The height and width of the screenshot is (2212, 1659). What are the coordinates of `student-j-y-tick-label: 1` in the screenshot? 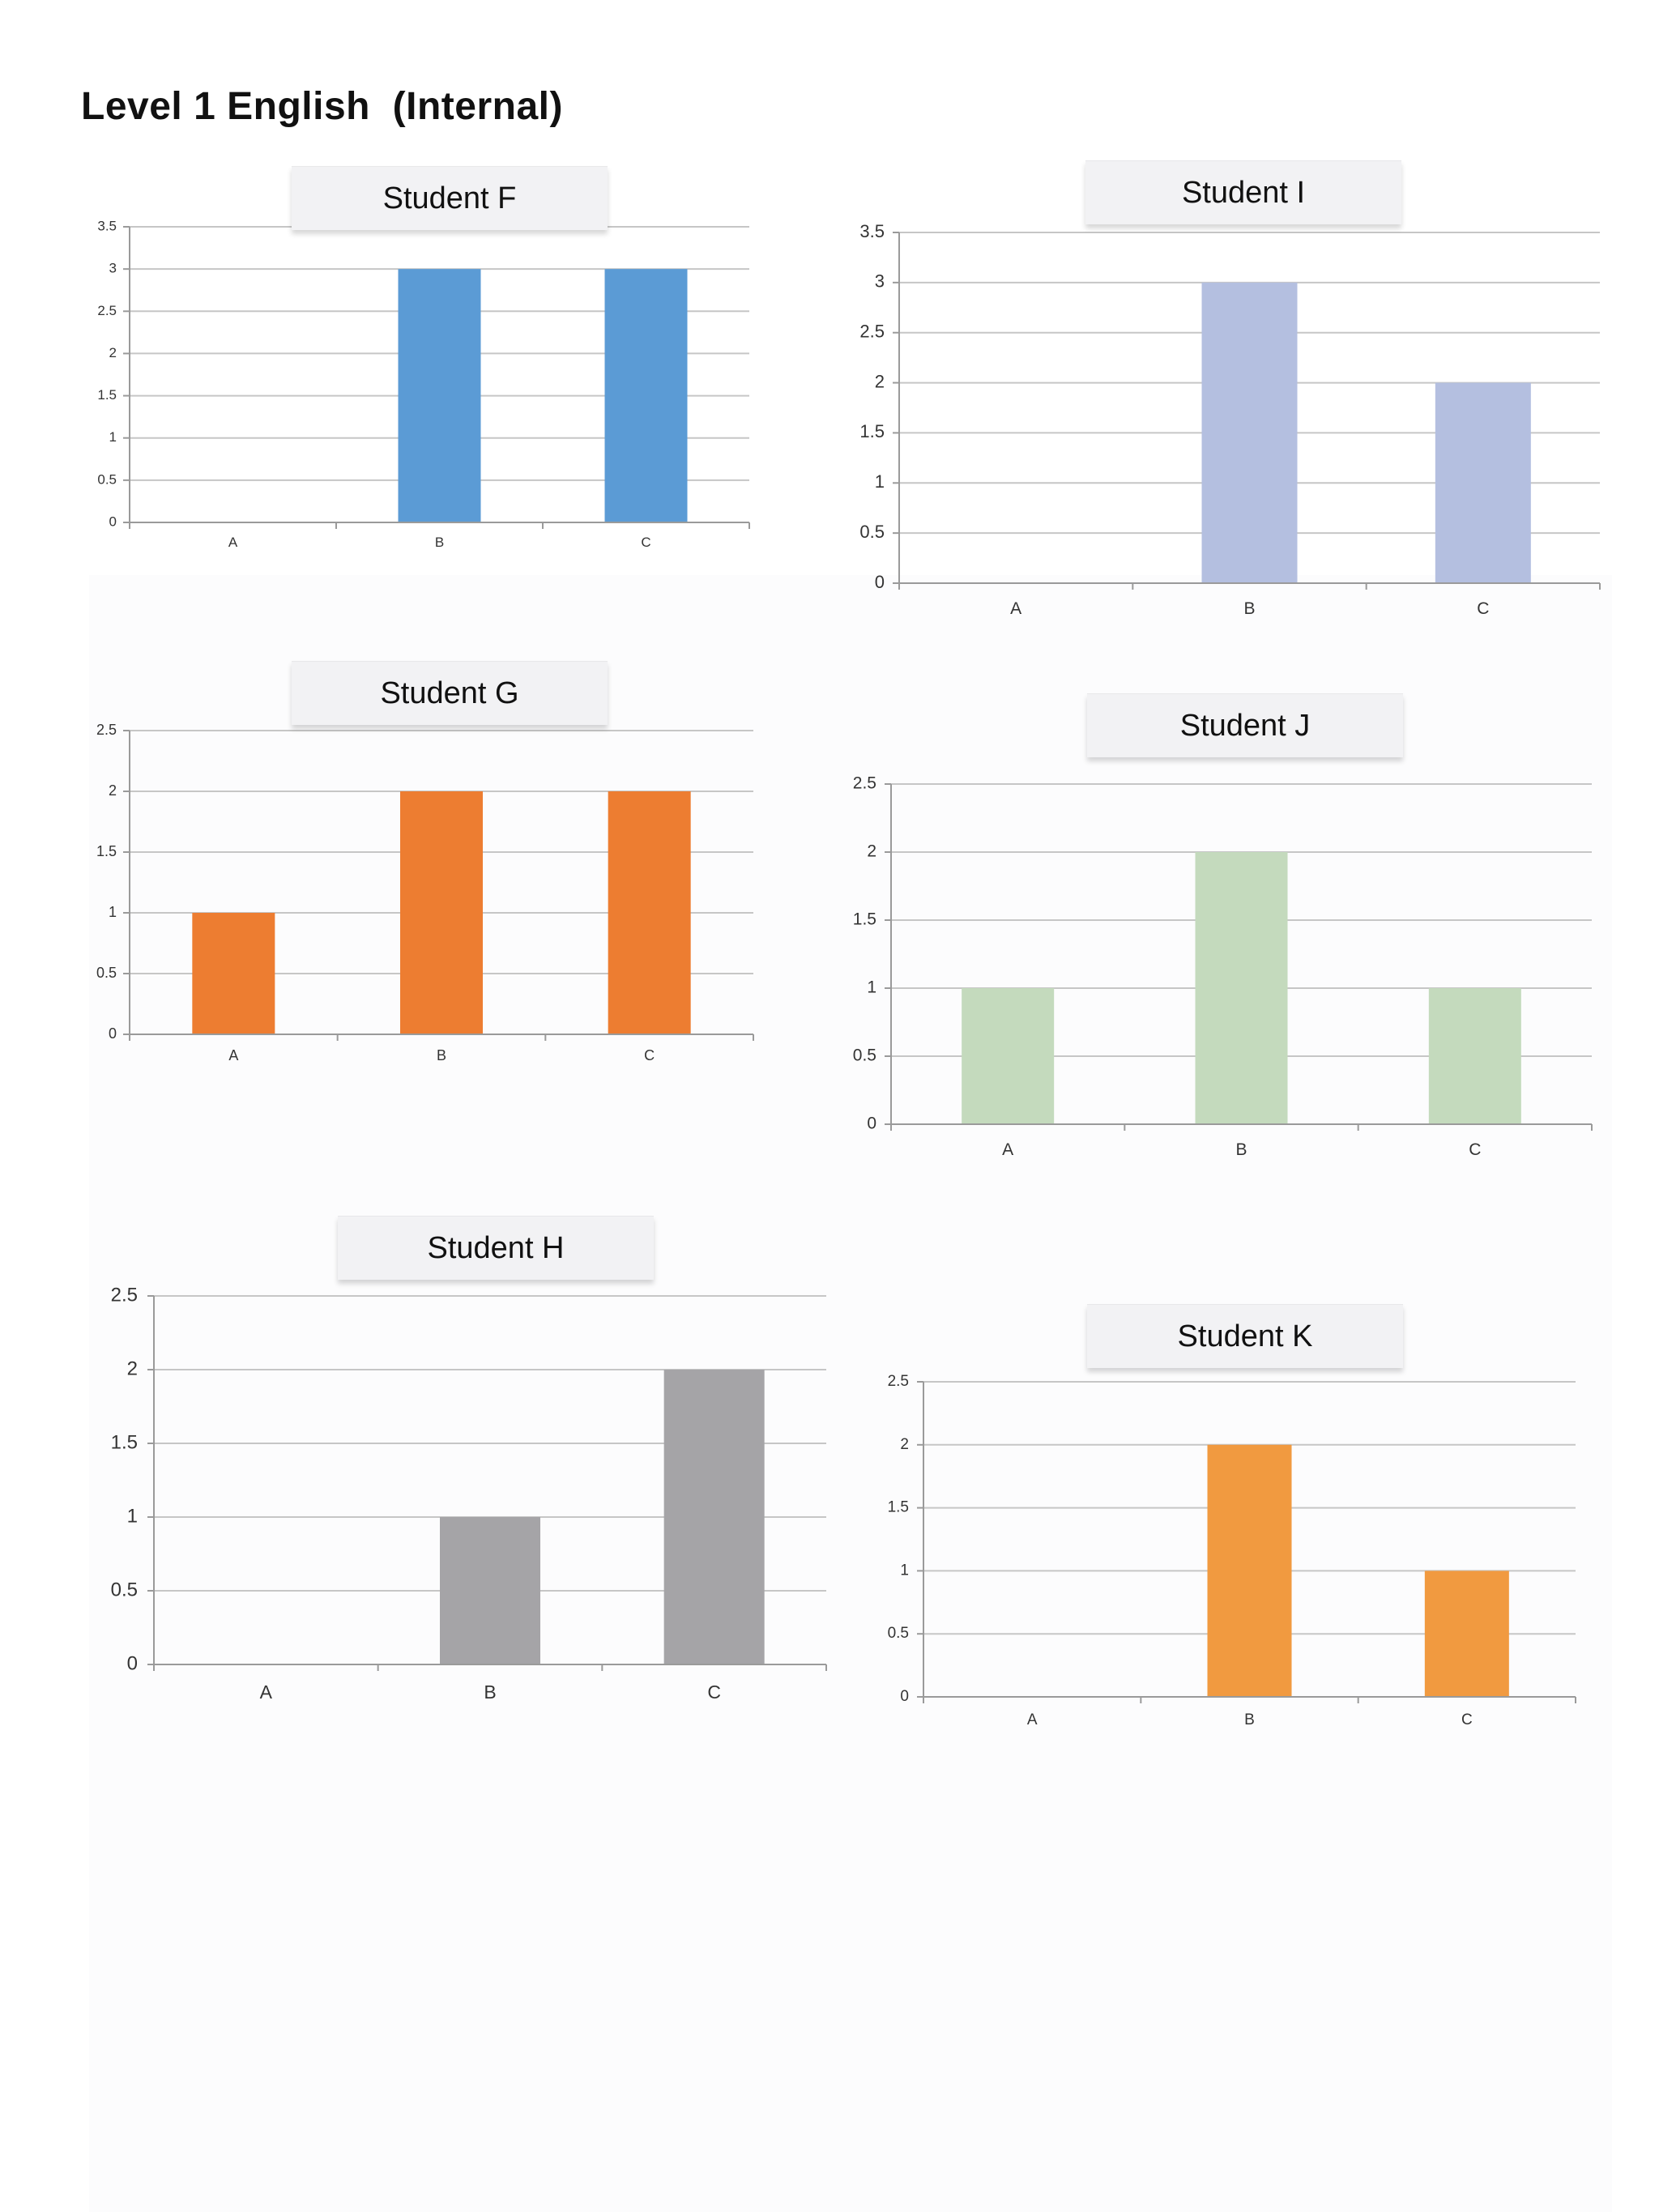 It's located at (871, 987).